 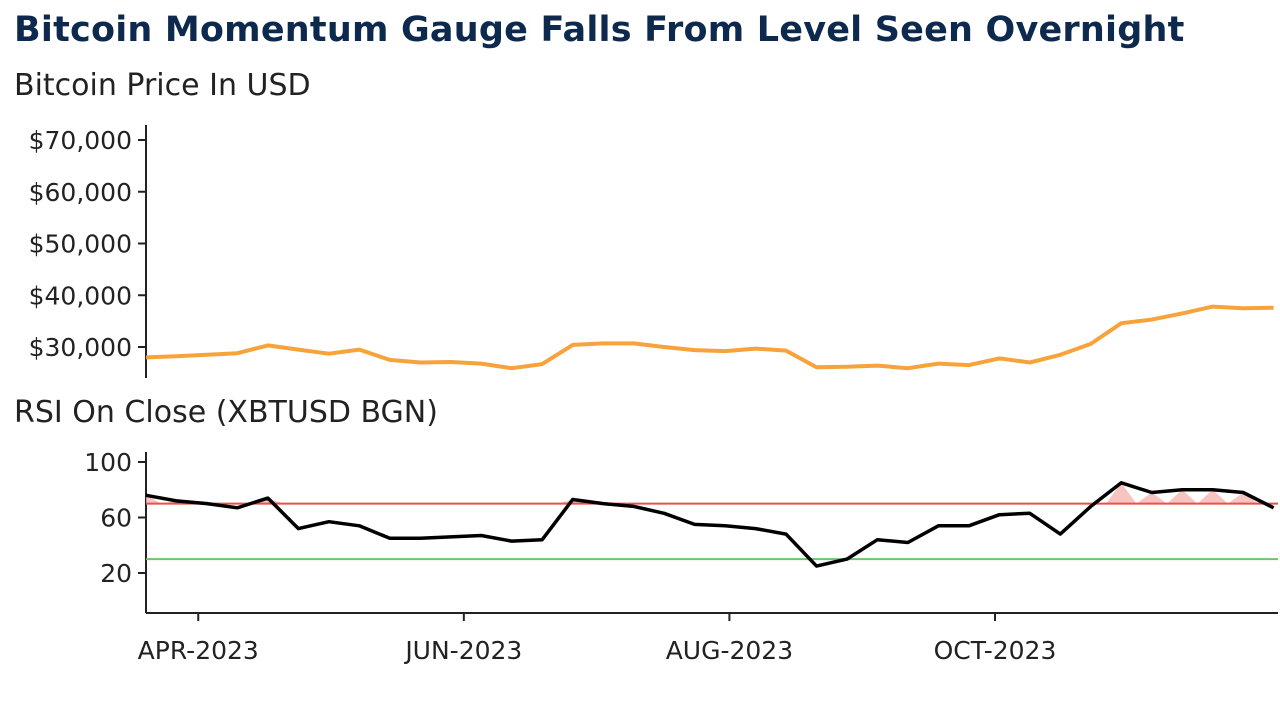 I want to click on price-y-tick-label: $40,000, so click(x=80, y=295).